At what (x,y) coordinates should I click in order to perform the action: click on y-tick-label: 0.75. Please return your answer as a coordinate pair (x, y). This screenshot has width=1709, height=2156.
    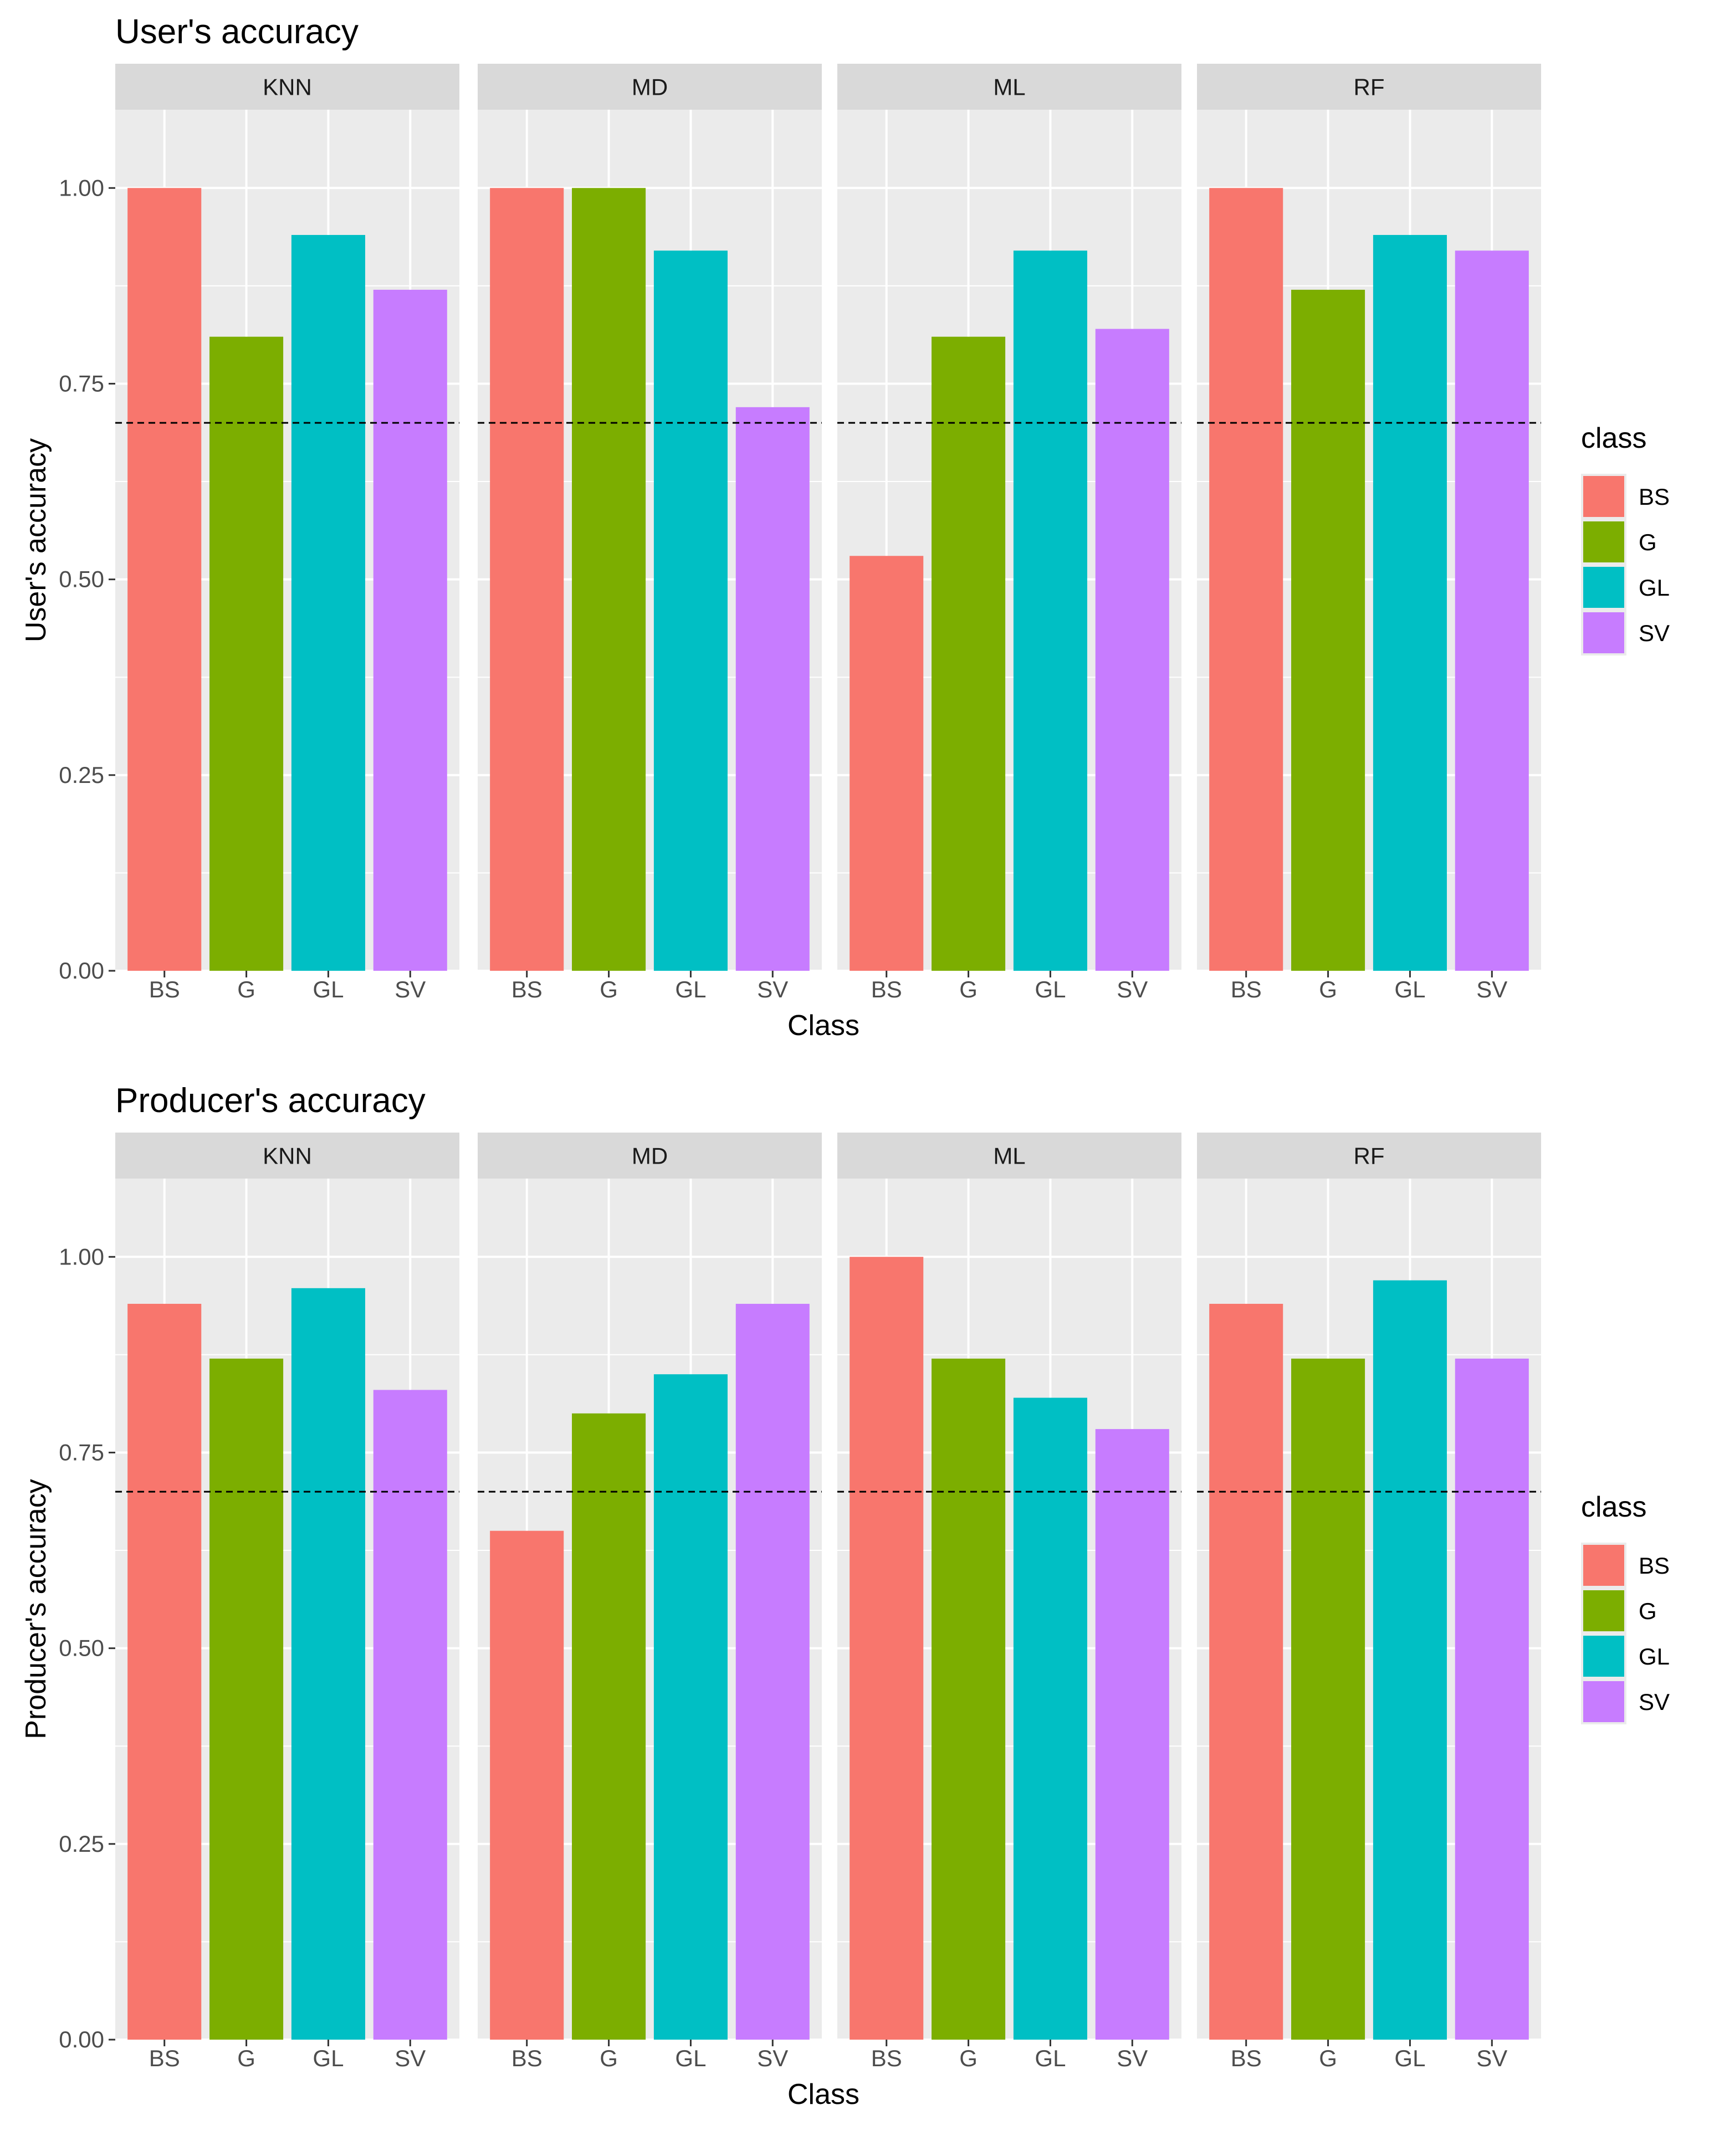
    Looking at the image, I should click on (81, 383).